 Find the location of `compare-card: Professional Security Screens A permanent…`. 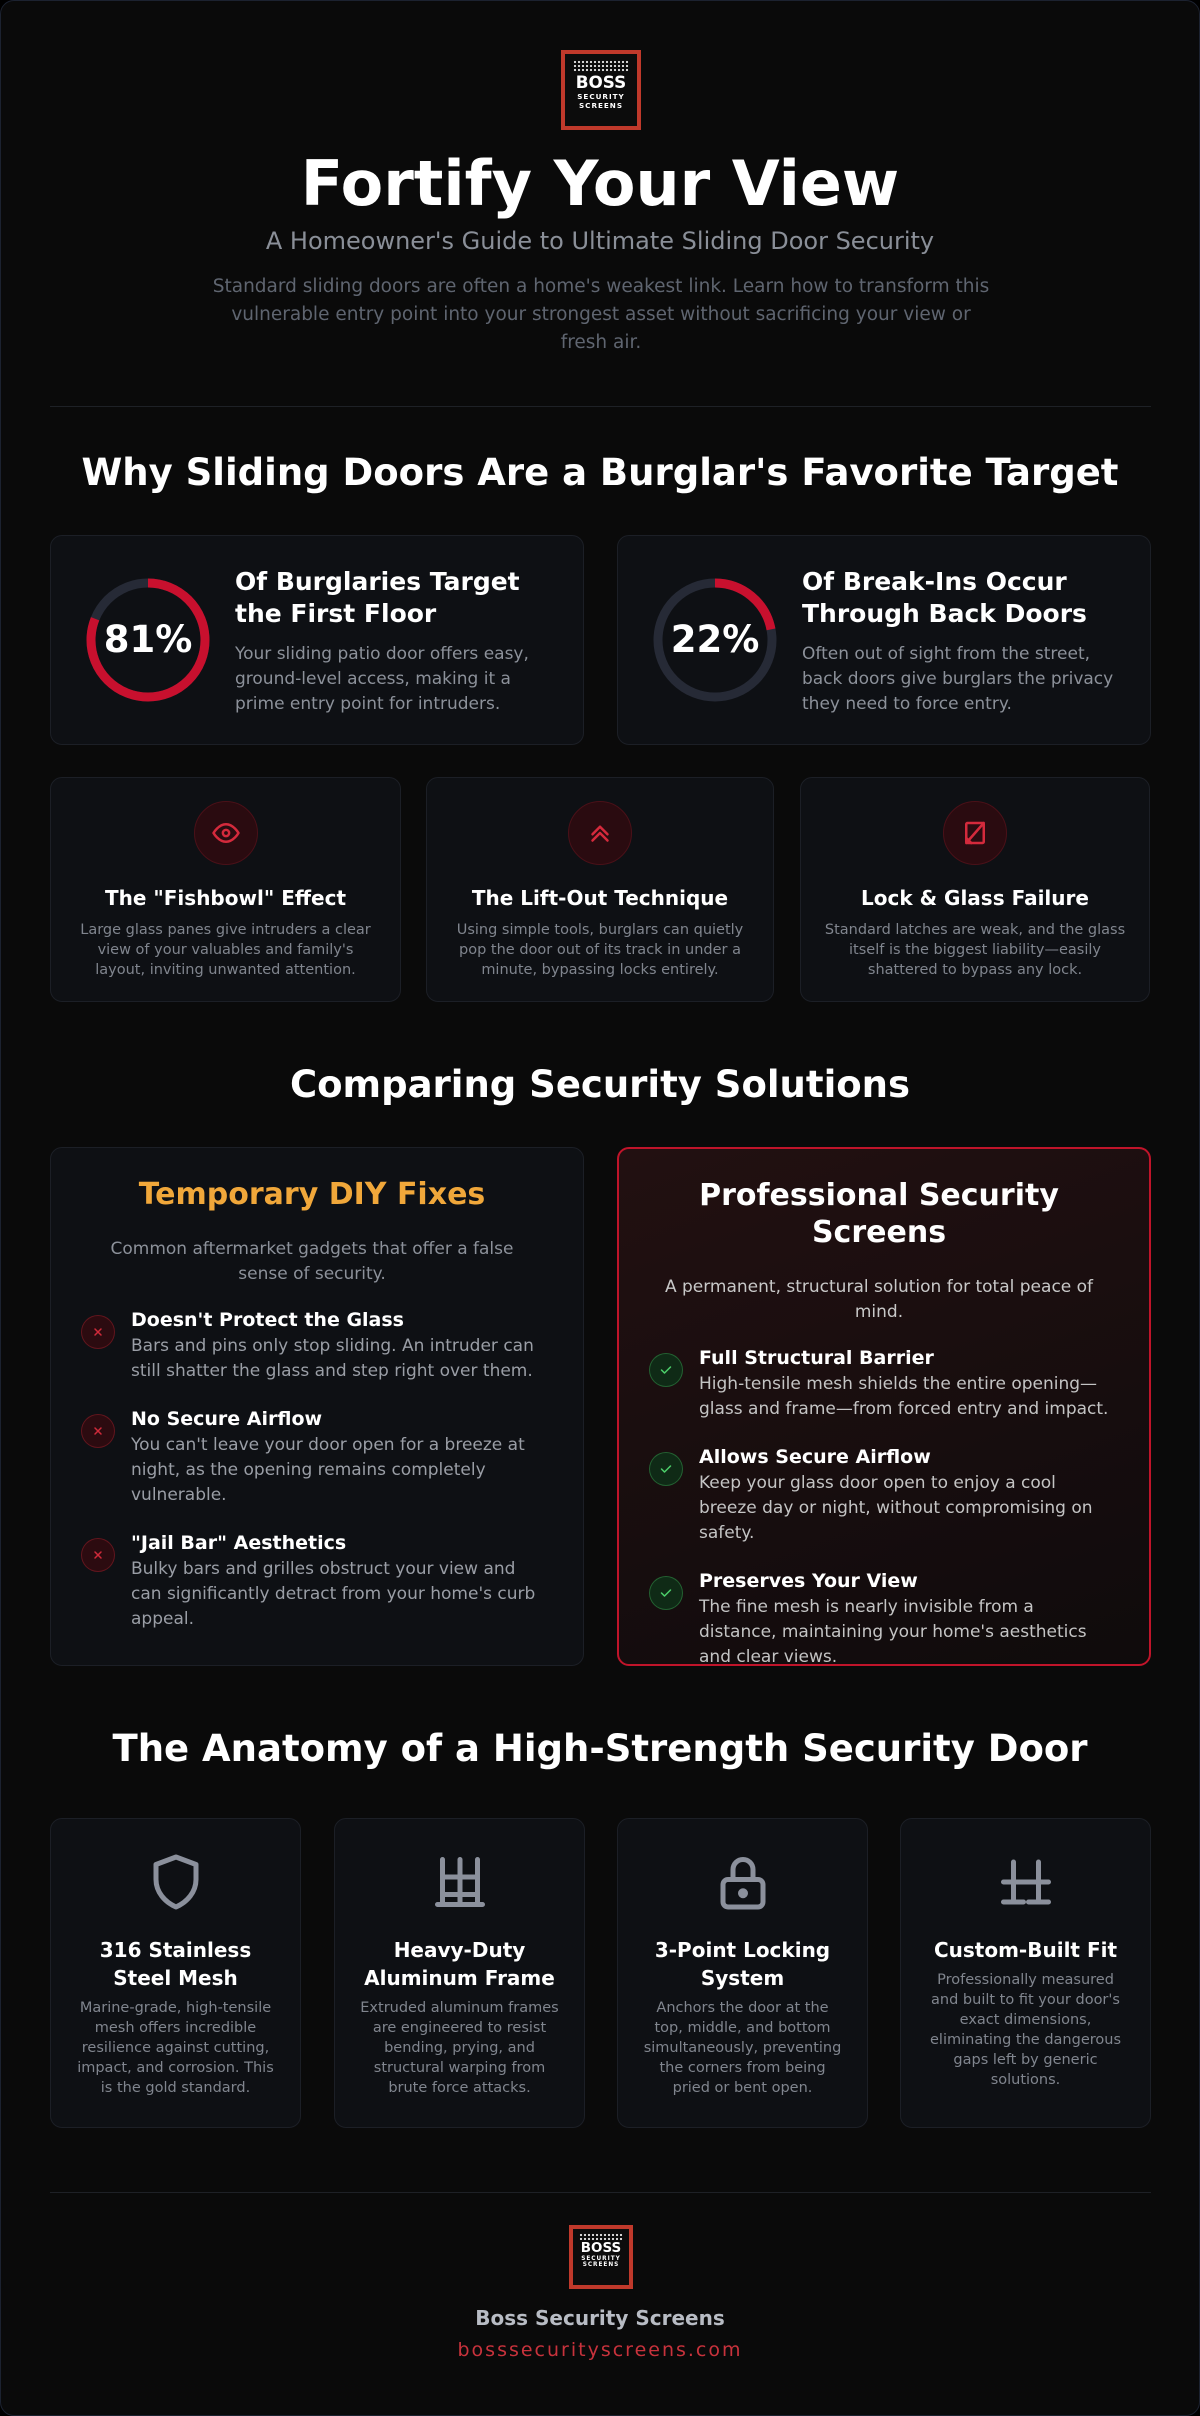

compare-card: Professional Security Screens A permanent… is located at coordinates (884, 1407).